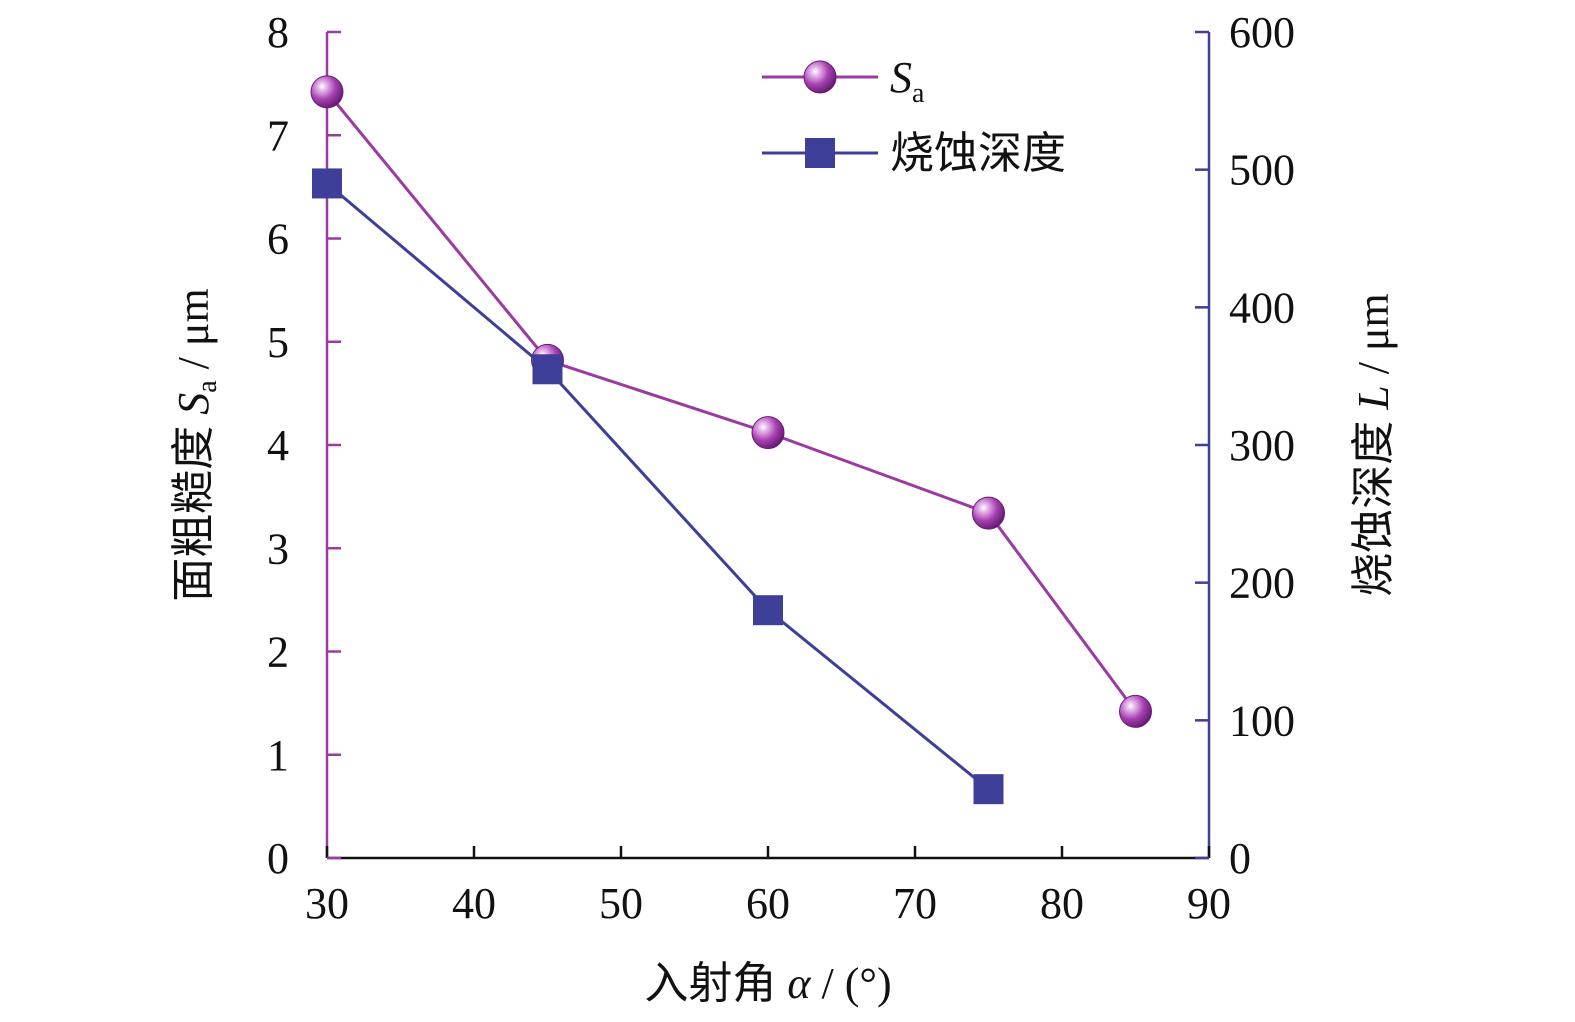  Describe the element at coordinates (327, 903) in the screenshot. I see `x-tick-label: 30` at that location.